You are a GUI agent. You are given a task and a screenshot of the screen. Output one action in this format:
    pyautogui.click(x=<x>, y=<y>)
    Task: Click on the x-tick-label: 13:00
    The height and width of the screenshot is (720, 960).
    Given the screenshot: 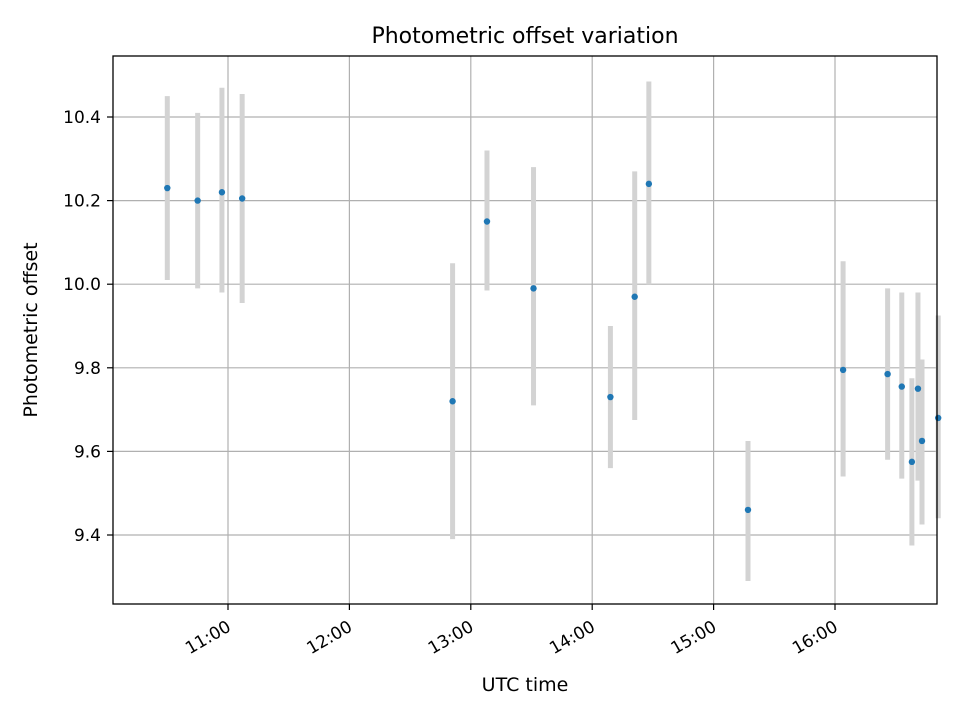 What is the action you would take?
    pyautogui.click(x=451, y=638)
    